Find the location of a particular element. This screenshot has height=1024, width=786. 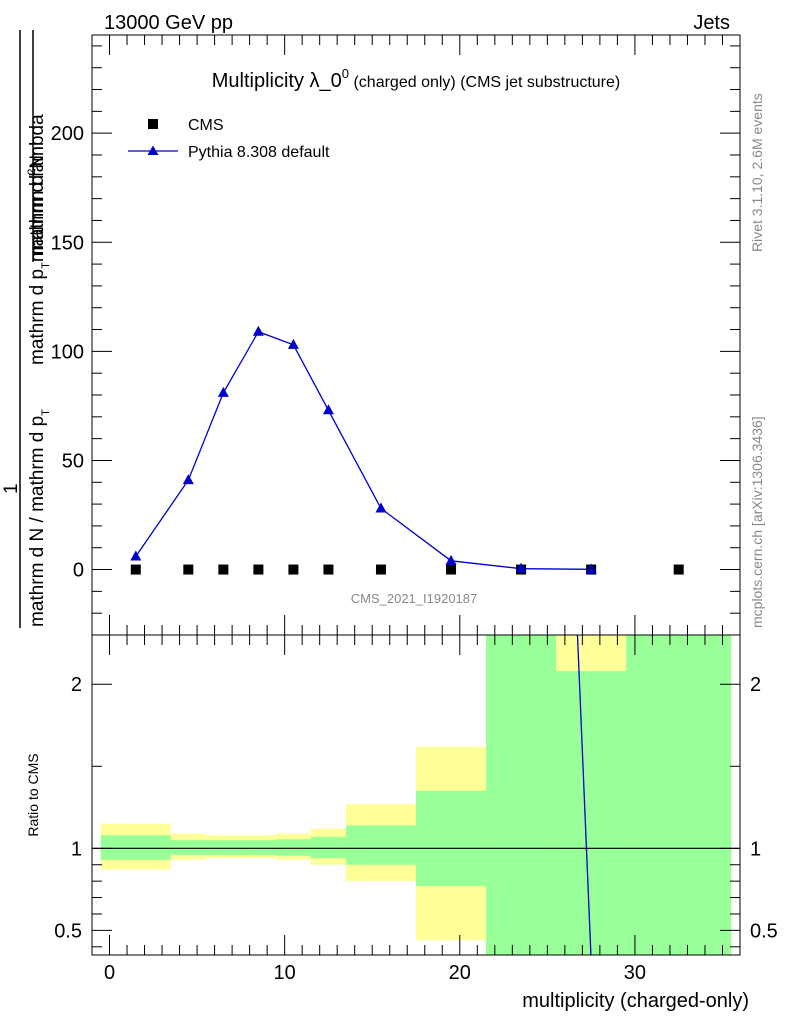

ylabel-prefactor-numerator: 1 is located at coordinates (11, 488).